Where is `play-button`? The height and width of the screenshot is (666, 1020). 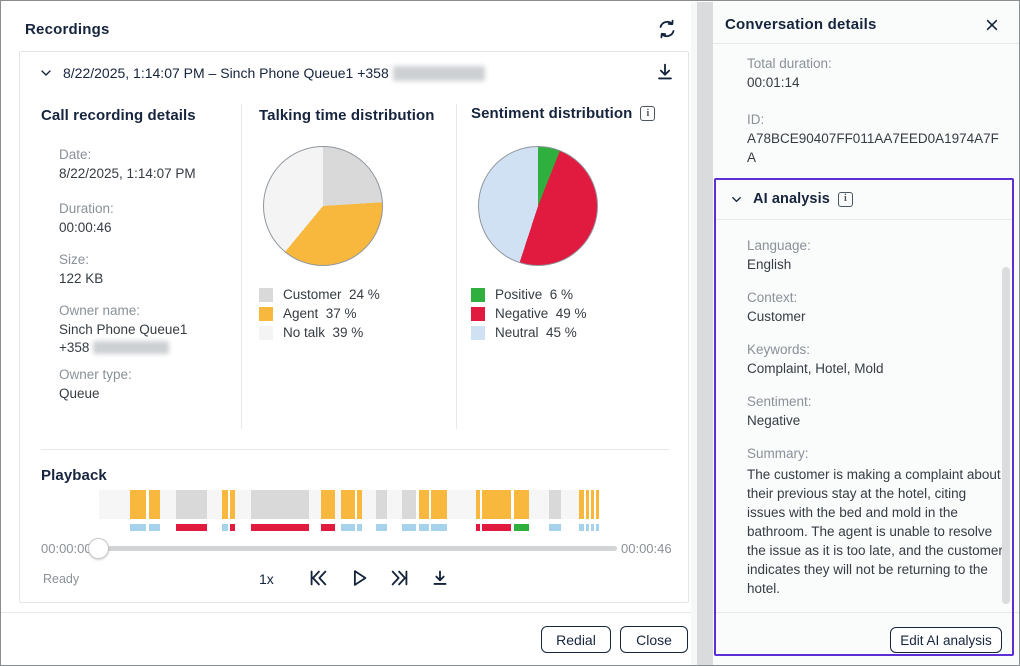
play-button is located at coordinates (359, 578).